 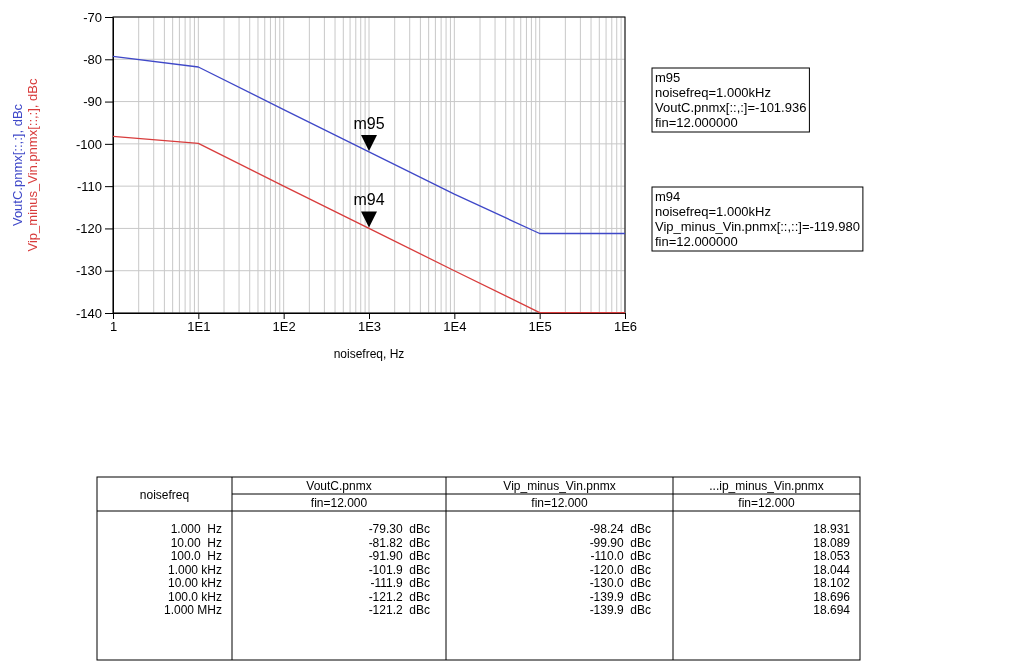 I want to click on text: ...ip_minus_Vin.pnmx, so click(x=766, y=486).